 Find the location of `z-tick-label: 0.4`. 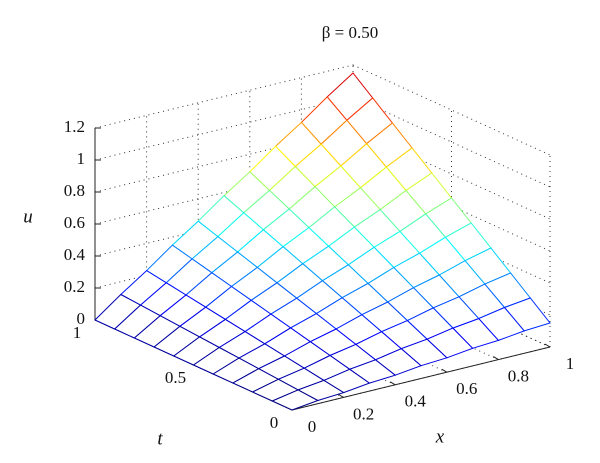

z-tick-label: 0.4 is located at coordinates (75, 254).